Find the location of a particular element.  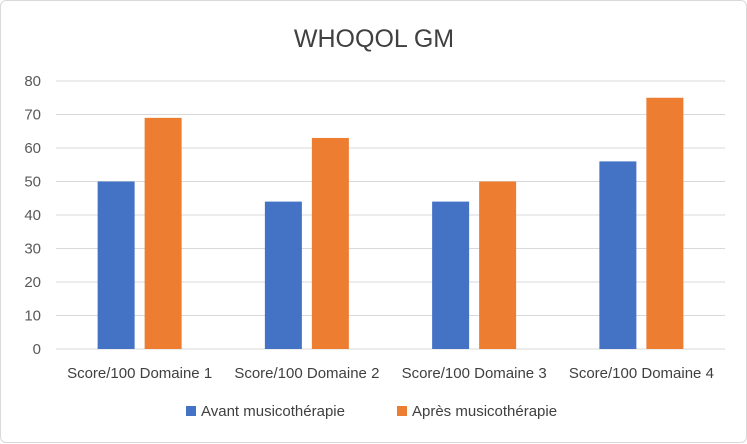

y-axis-ticks: 0 10 20 30 40 50 60 70 80 is located at coordinates (32, 215).